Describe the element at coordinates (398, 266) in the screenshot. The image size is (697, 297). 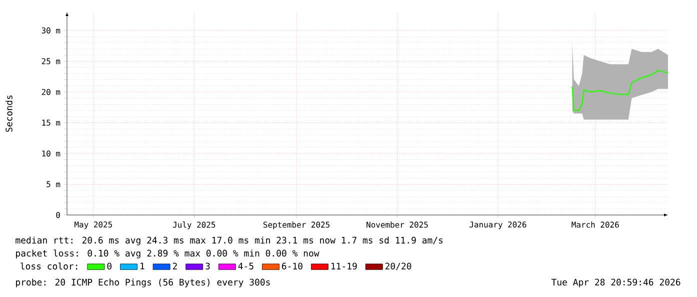
I see `legend-label: 20/20` at that location.